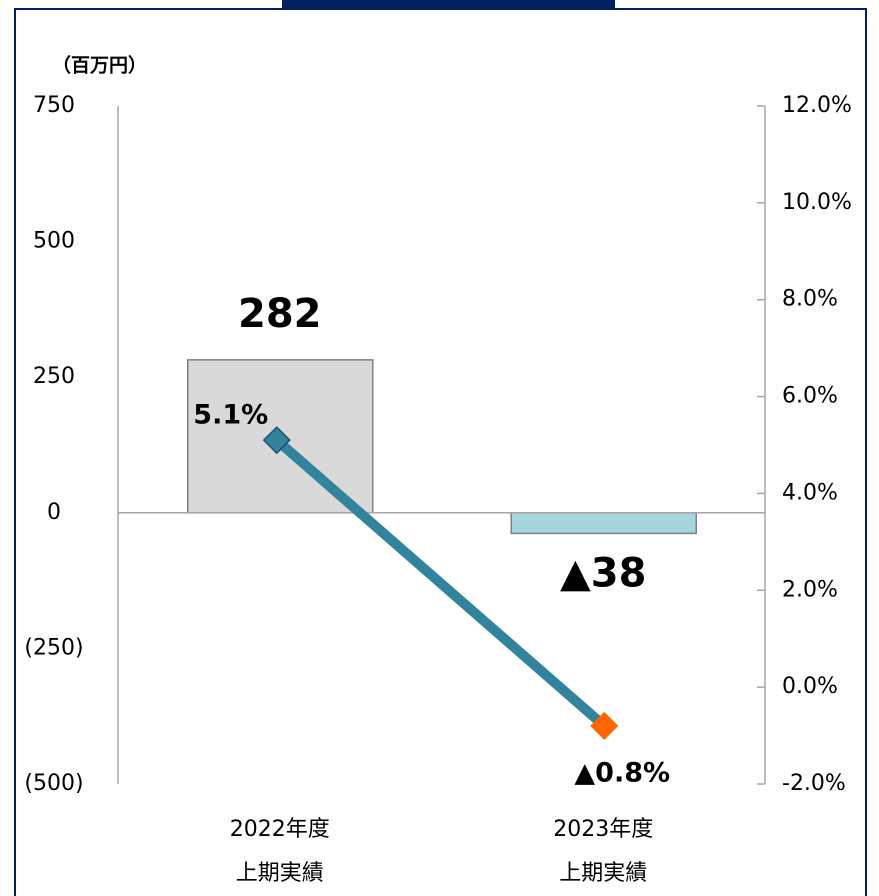  I want to click on y2-tick-label: 6.0%, so click(810, 396).